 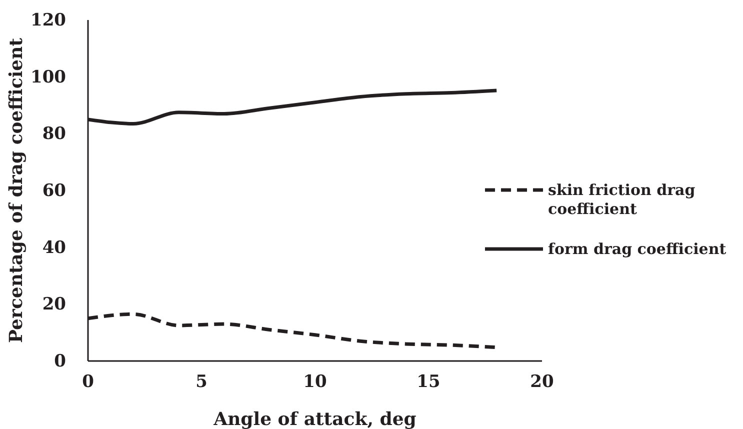 What do you see at coordinates (54, 248) in the screenshot?
I see `y-tick-label: 40` at bounding box center [54, 248].